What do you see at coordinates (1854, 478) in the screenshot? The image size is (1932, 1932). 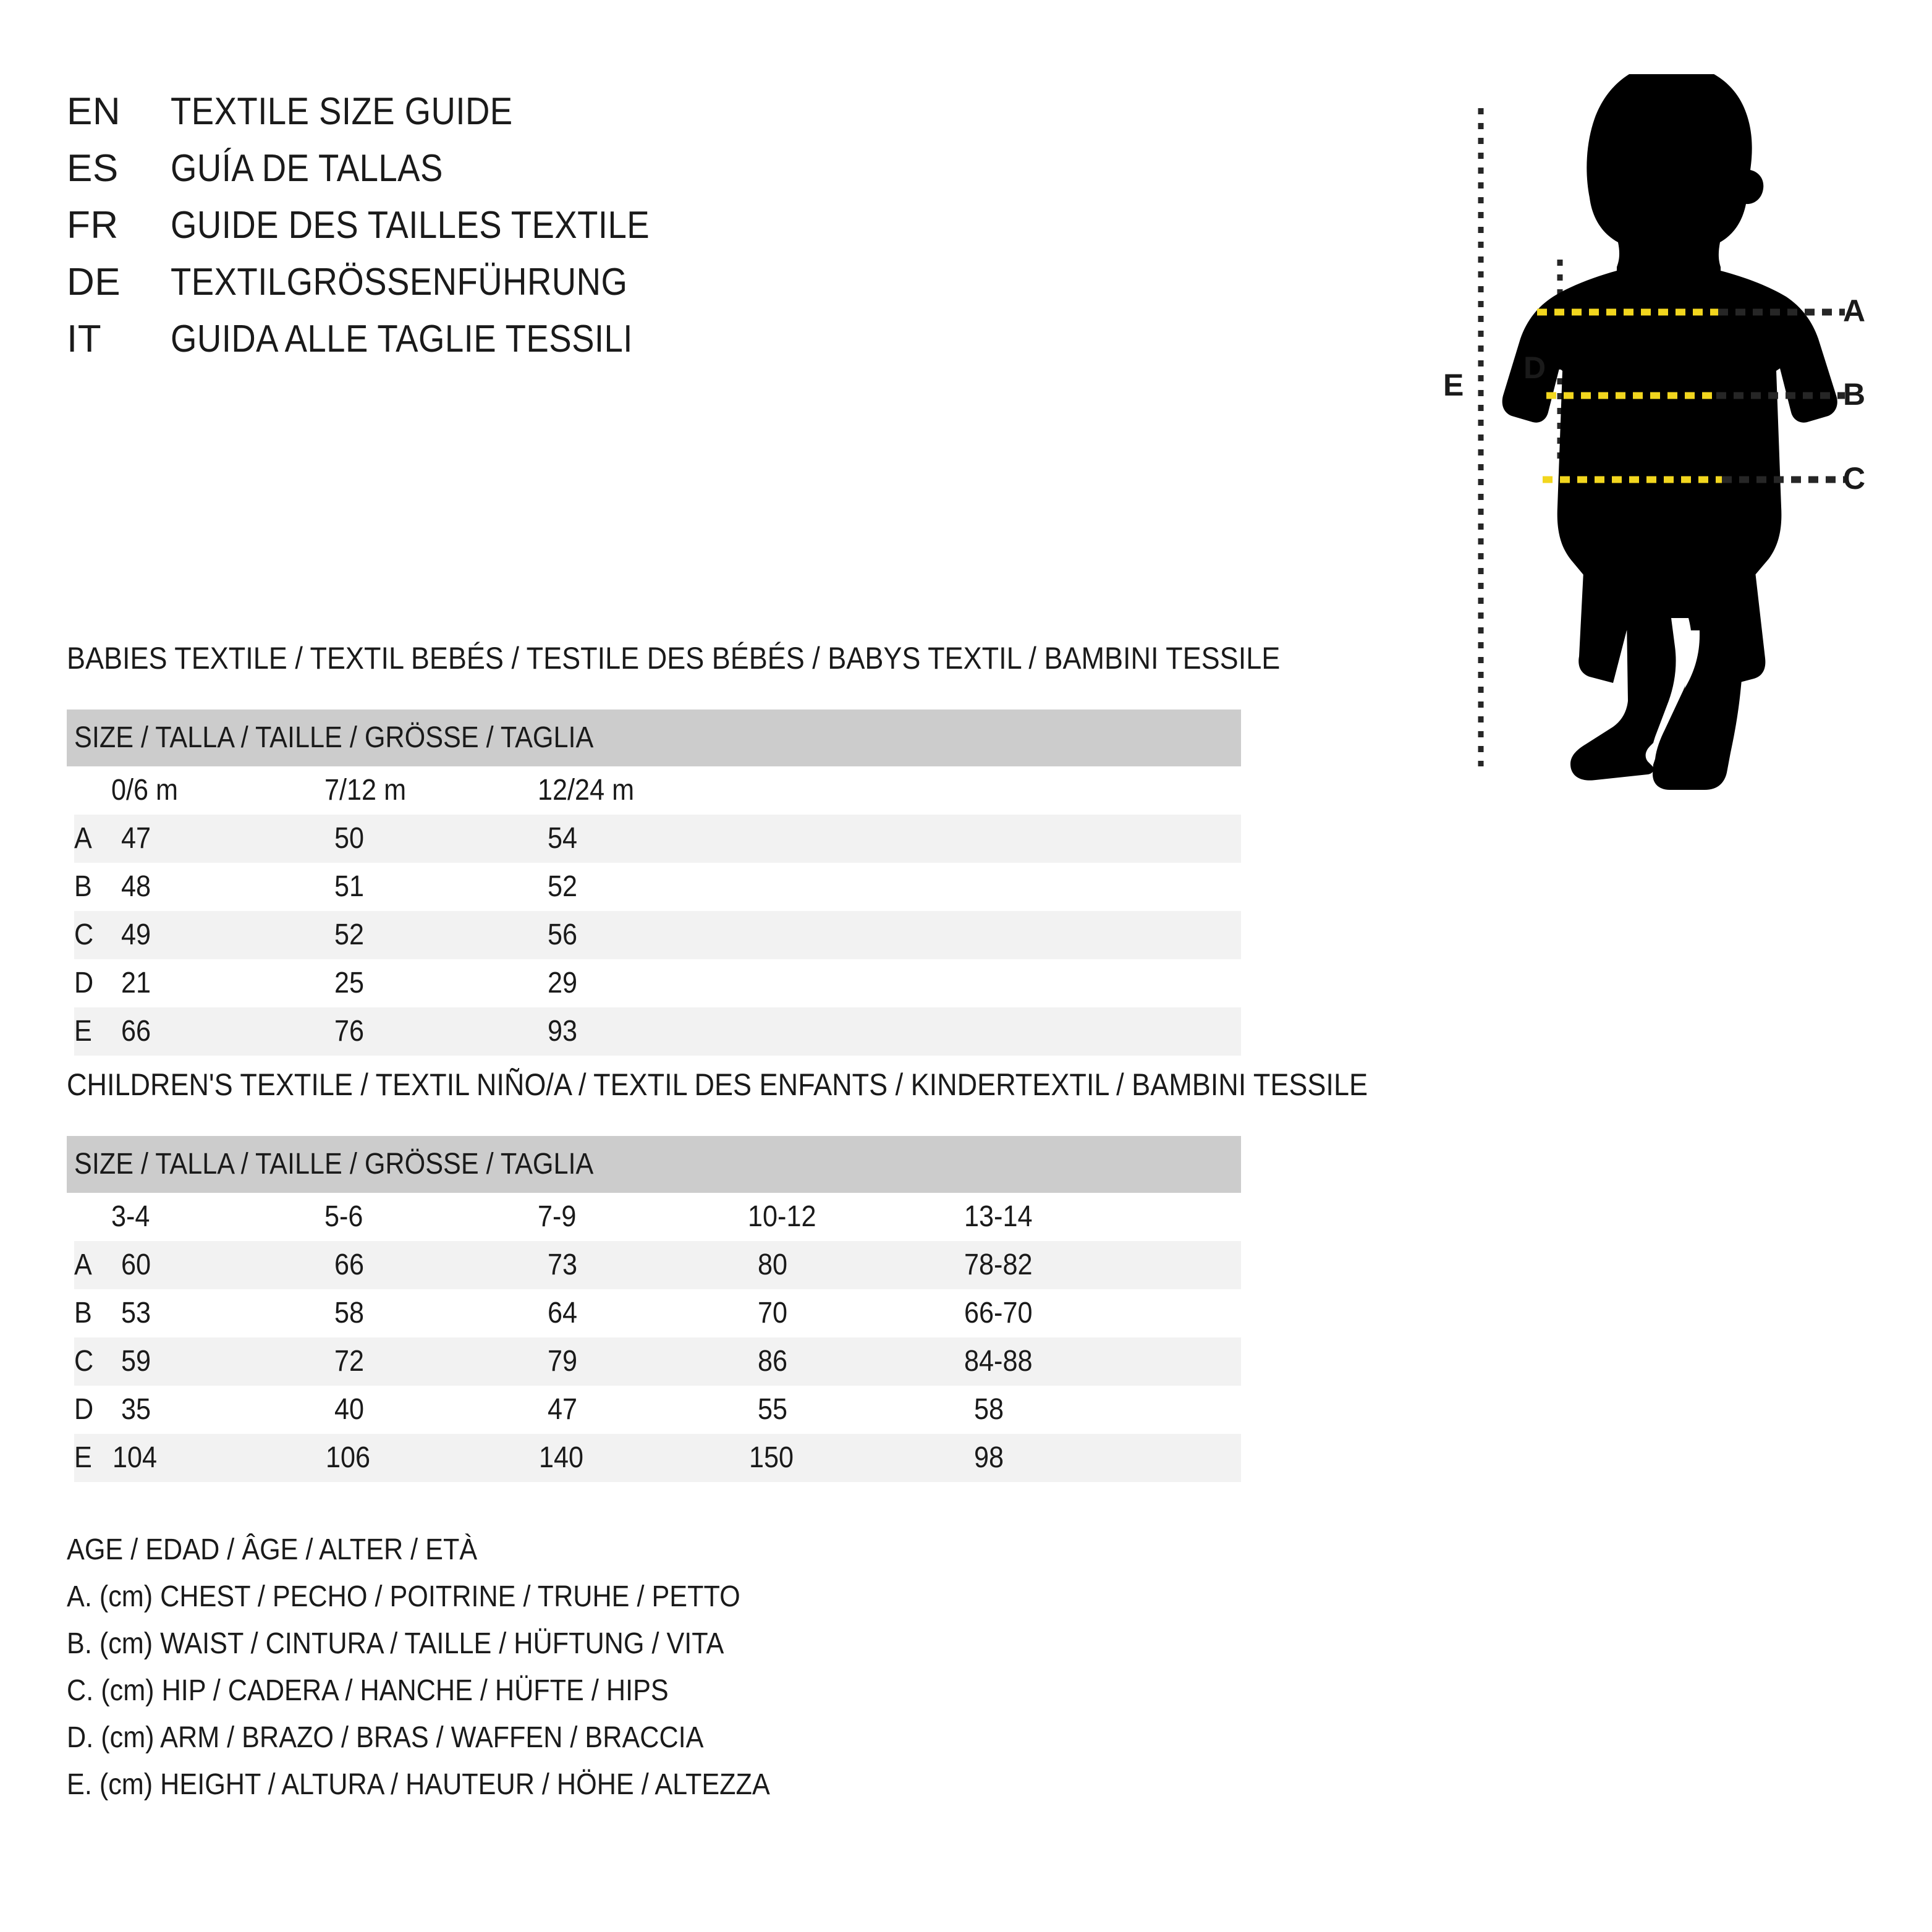 I see `figure-label-c: C` at bounding box center [1854, 478].